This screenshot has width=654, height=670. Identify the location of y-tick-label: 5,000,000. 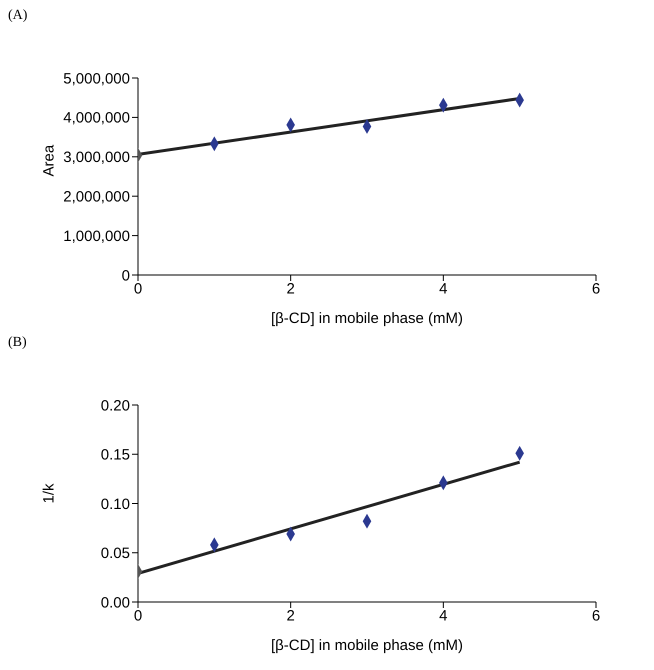
(96, 79).